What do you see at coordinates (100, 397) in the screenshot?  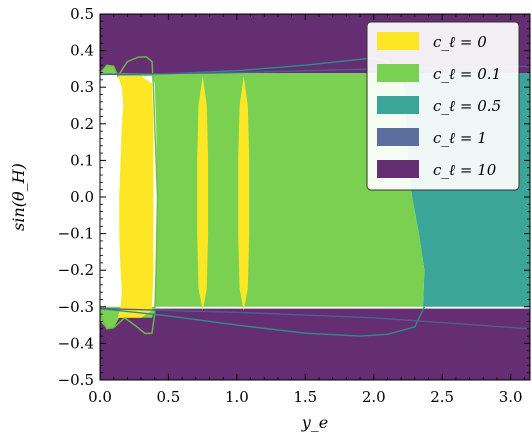 I see `x-tick-label: 0.0` at bounding box center [100, 397].